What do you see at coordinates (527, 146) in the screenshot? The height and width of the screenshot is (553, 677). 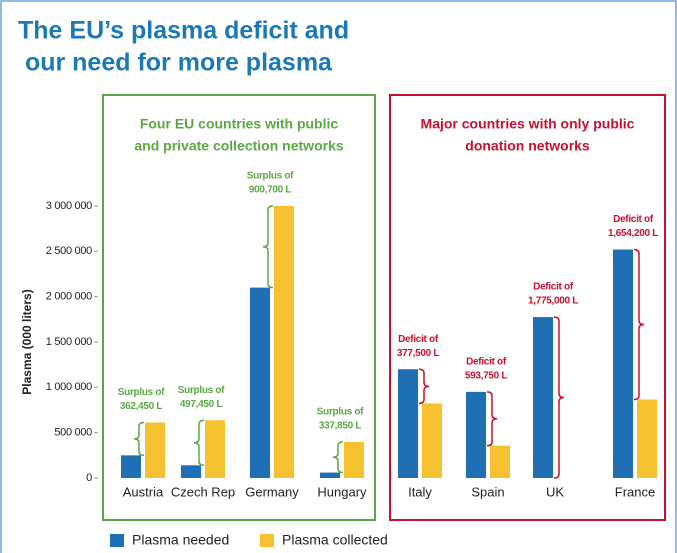 I see `group-title: donation networks` at bounding box center [527, 146].